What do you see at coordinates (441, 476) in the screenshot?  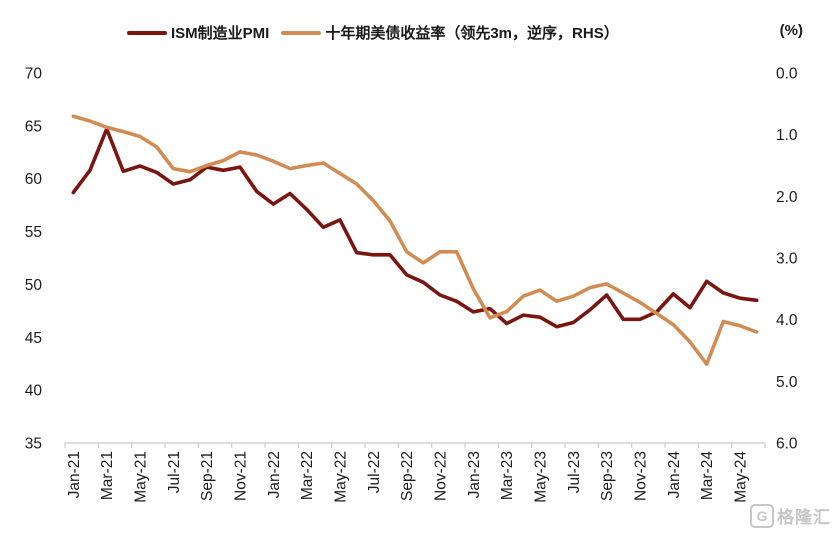 I see `x-axis-tick-label: Nov-22` at bounding box center [441, 476].